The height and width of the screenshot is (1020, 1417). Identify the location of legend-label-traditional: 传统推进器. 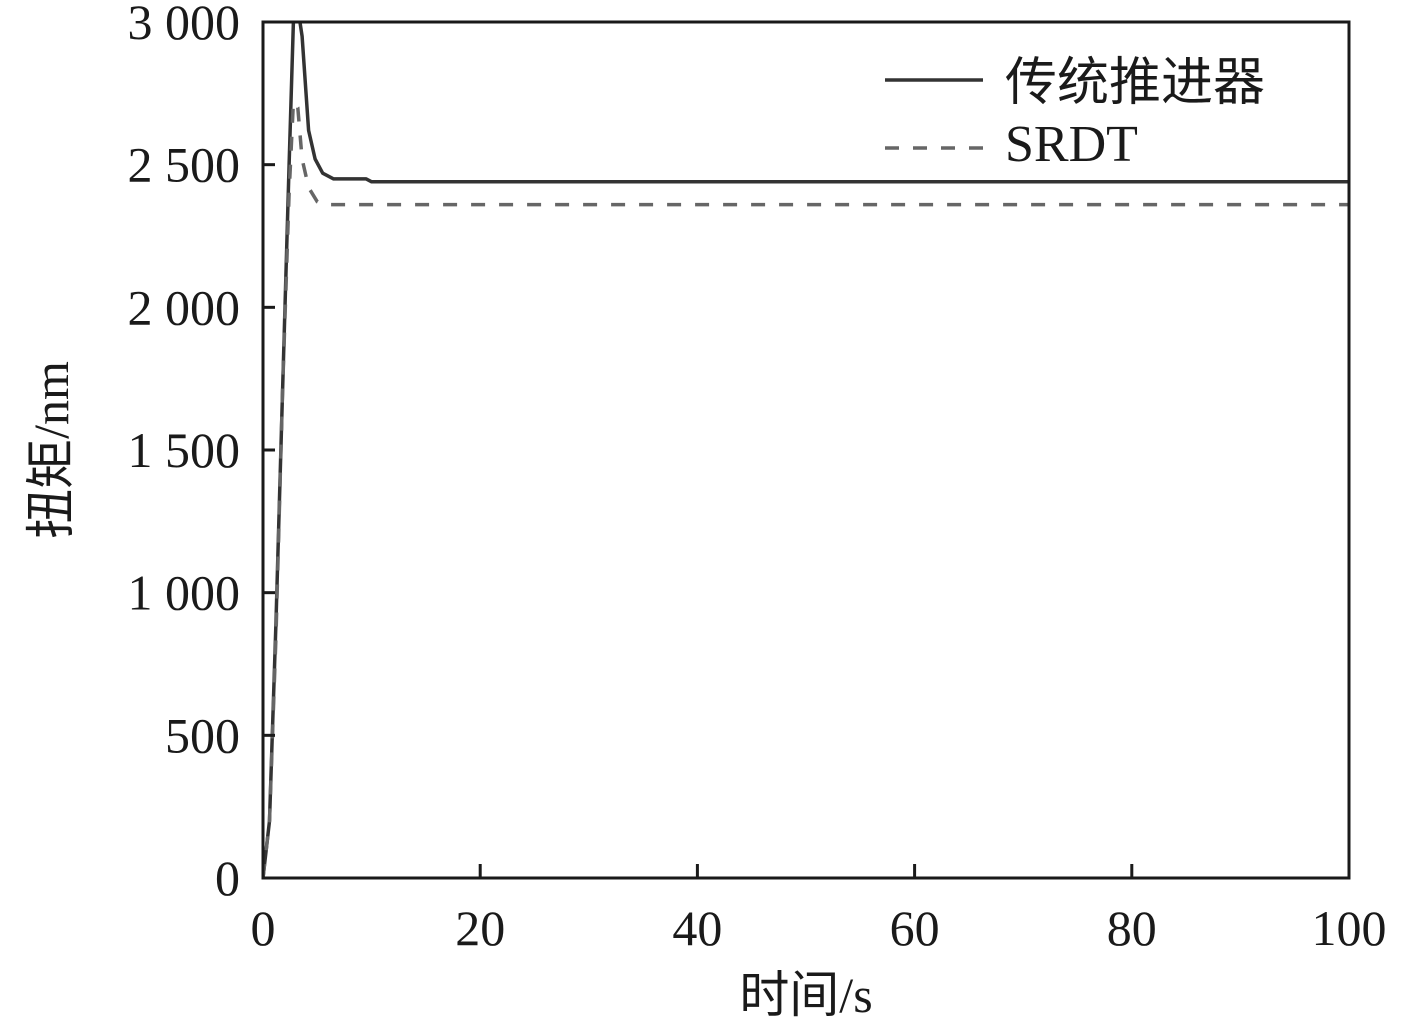
(1135, 83).